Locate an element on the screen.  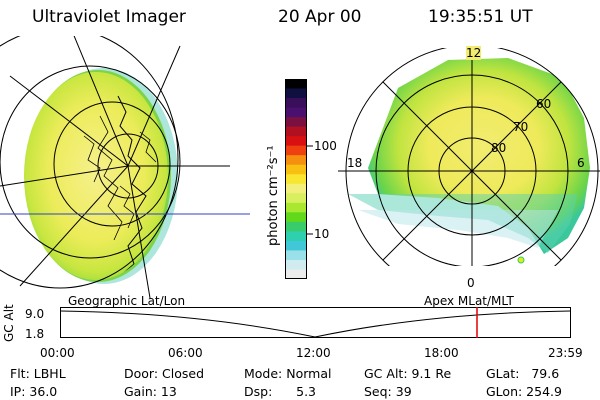
status-glat: GLat: 79.6 is located at coordinates (523, 373).